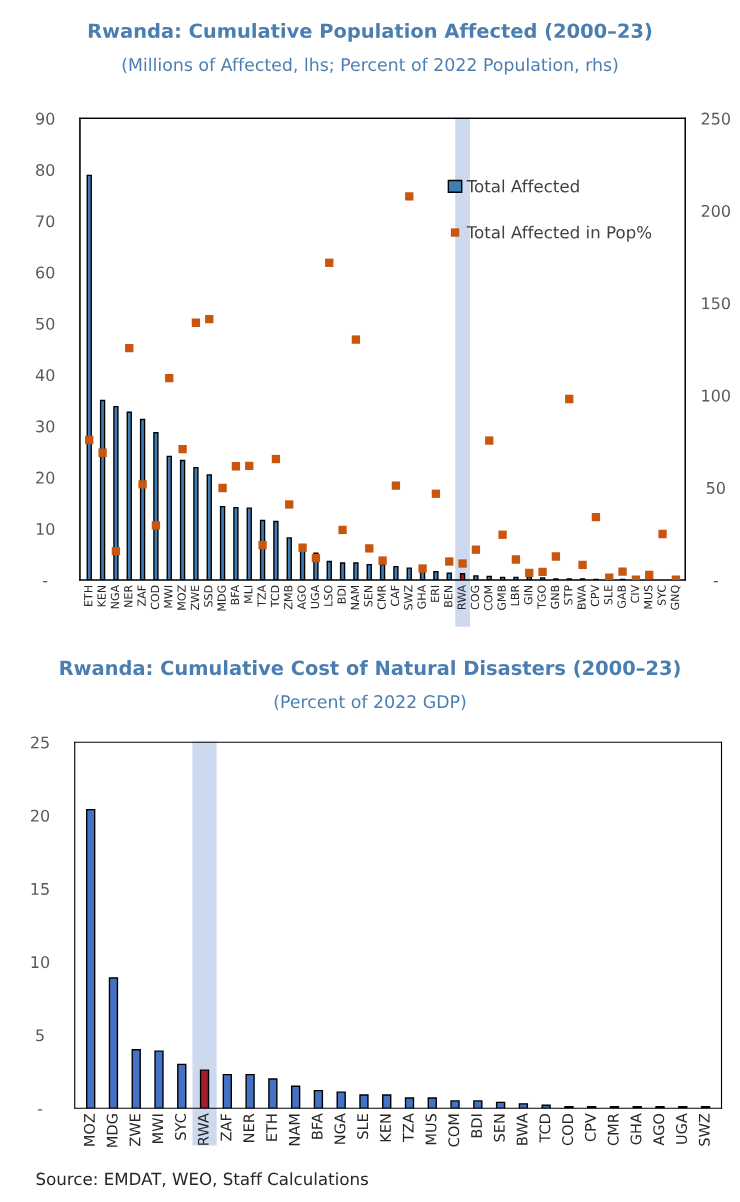 The image size is (740, 1202). What do you see at coordinates (202, 1179) in the screenshot?
I see `source-note: Source: EMDAT, WEO, Staff Calculations` at bounding box center [202, 1179].